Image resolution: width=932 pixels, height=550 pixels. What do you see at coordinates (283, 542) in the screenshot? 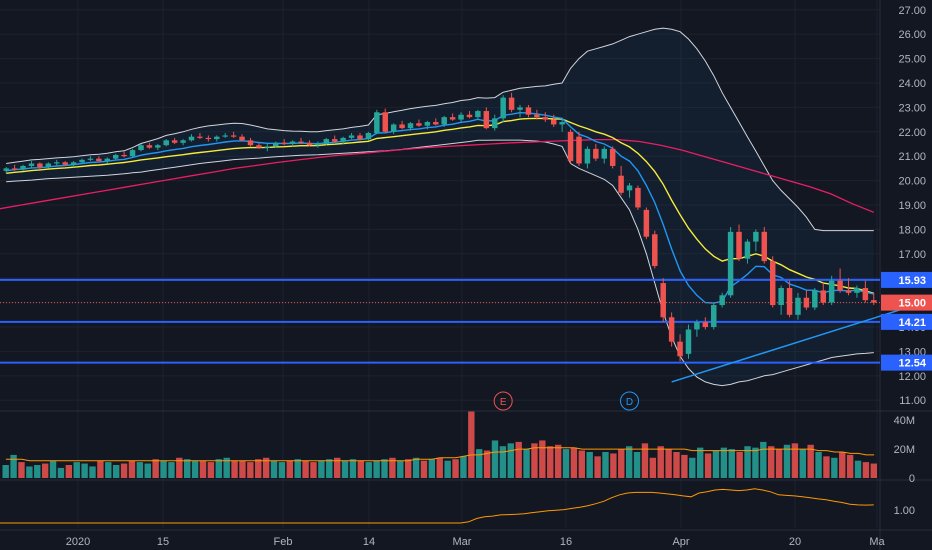
I see `date-axis-label: Feb` at bounding box center [283, 542].